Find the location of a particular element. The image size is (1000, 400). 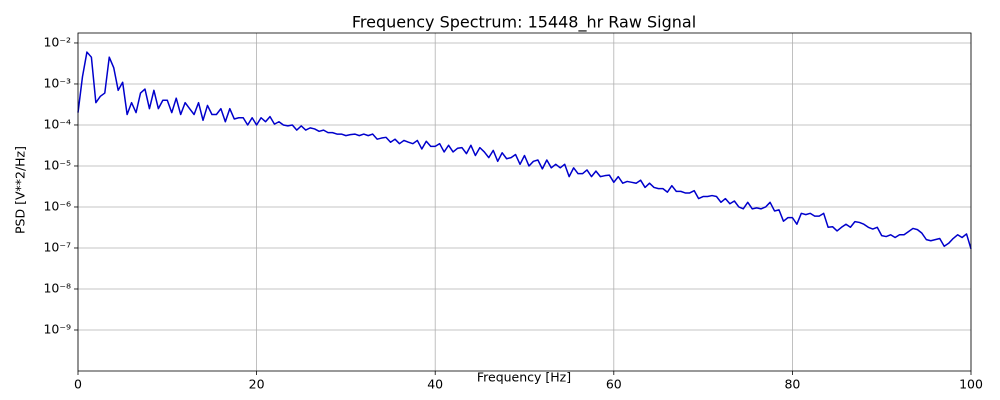

x-tick-label: 100 is located at coordinates (971, 384).